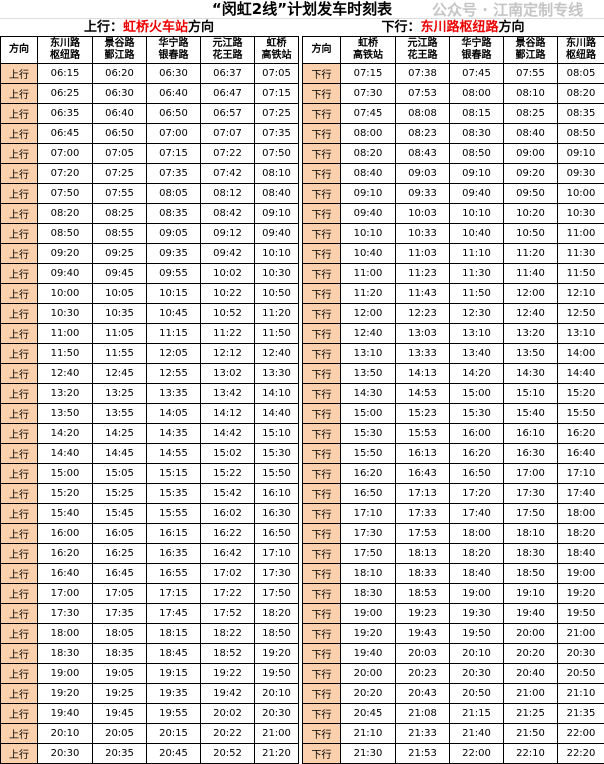 The width and height of the screenshot is (604, 764). What do you see at coordinates (228, 134) in the screenshot?
I see `time-cell: 07:07` at bounding box center [228, 134].